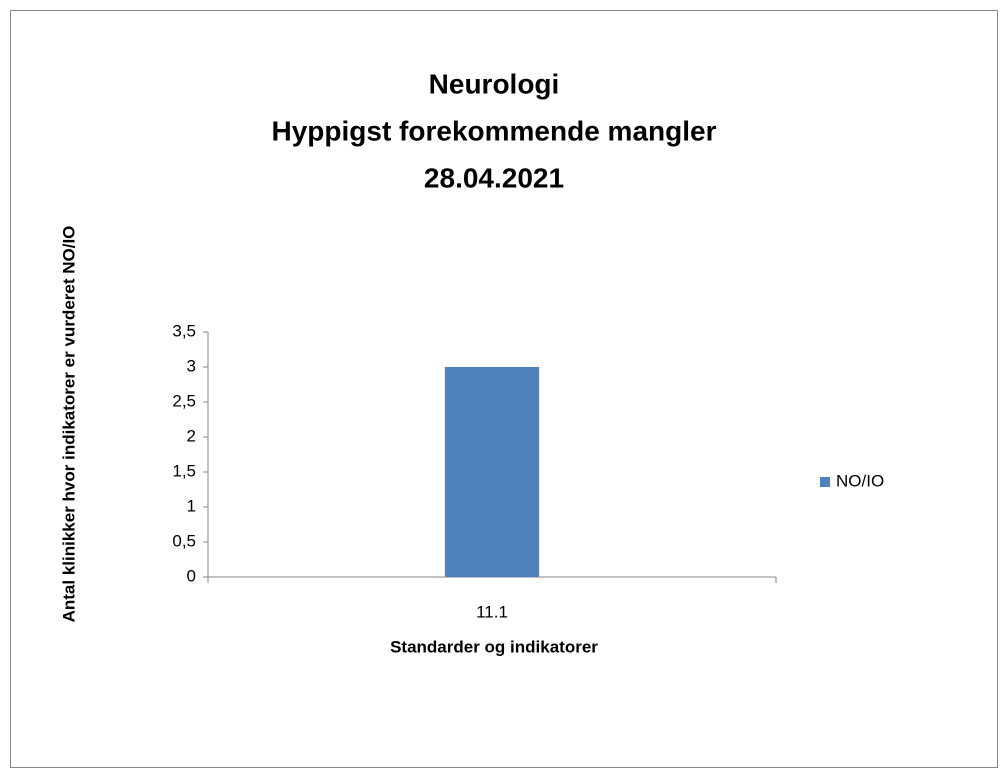  I want to click on chart-title: Neurologi, so click(494, 83).